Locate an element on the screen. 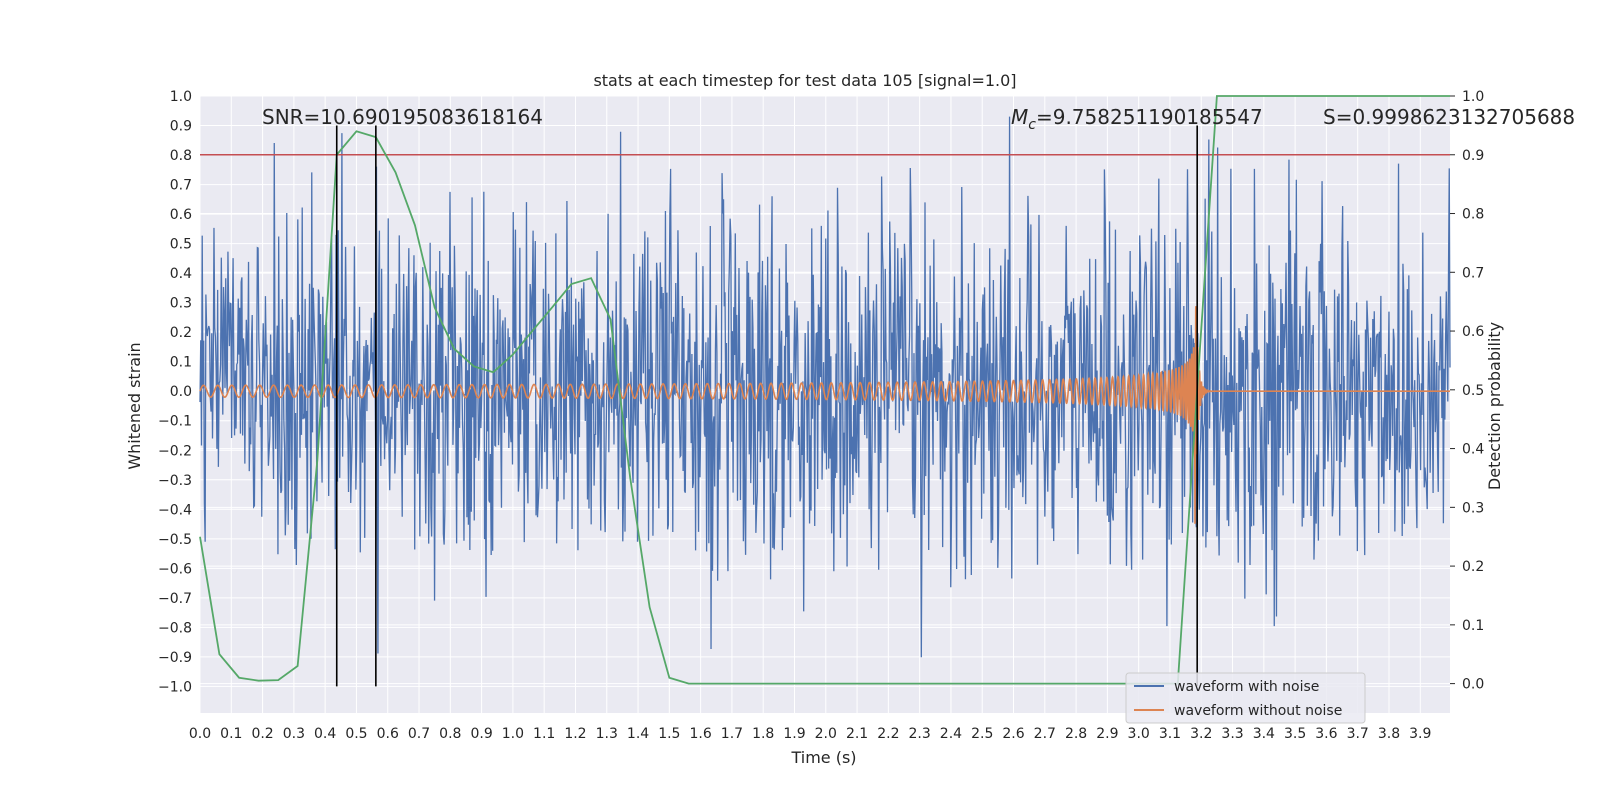  y2-tick-label: 0.8 is located at coordinates (1473, 215).